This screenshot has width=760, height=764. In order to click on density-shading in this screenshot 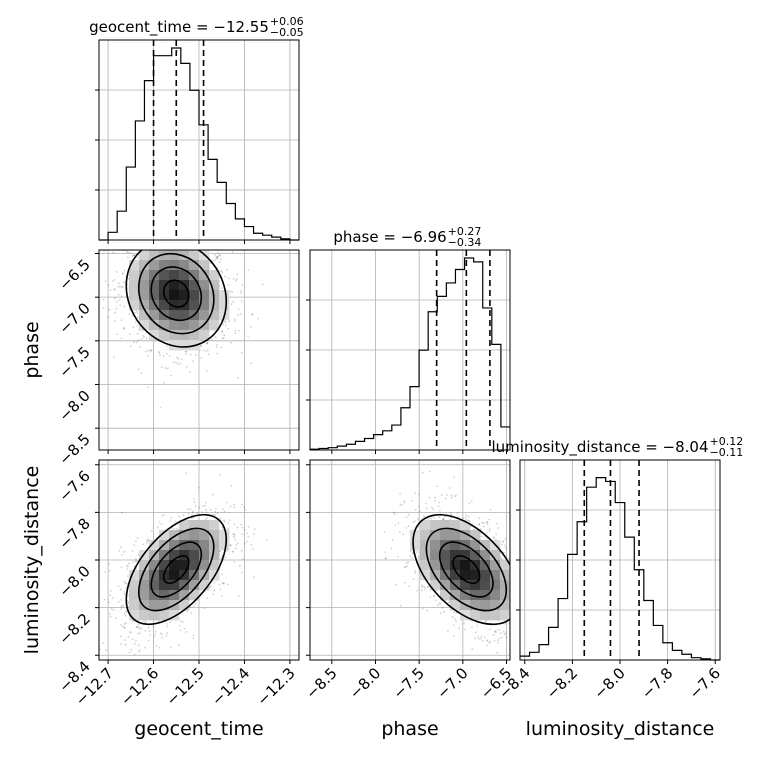, I will do `click(460, 570)`.